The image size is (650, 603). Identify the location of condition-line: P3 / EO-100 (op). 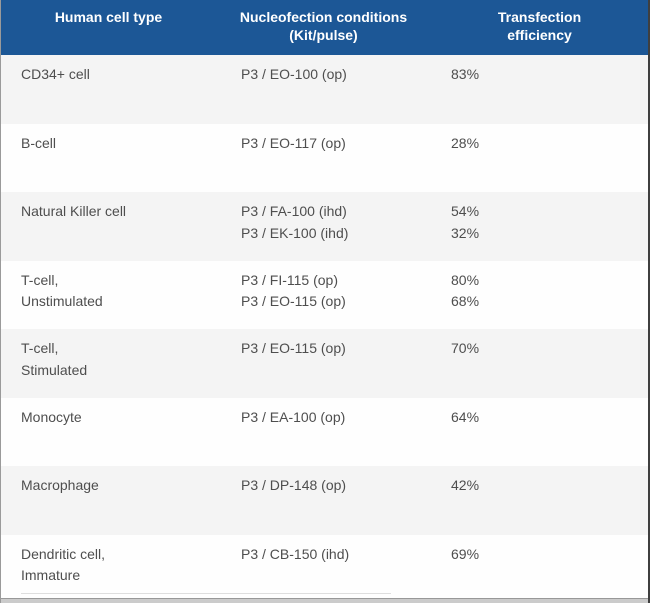
(294, 74).